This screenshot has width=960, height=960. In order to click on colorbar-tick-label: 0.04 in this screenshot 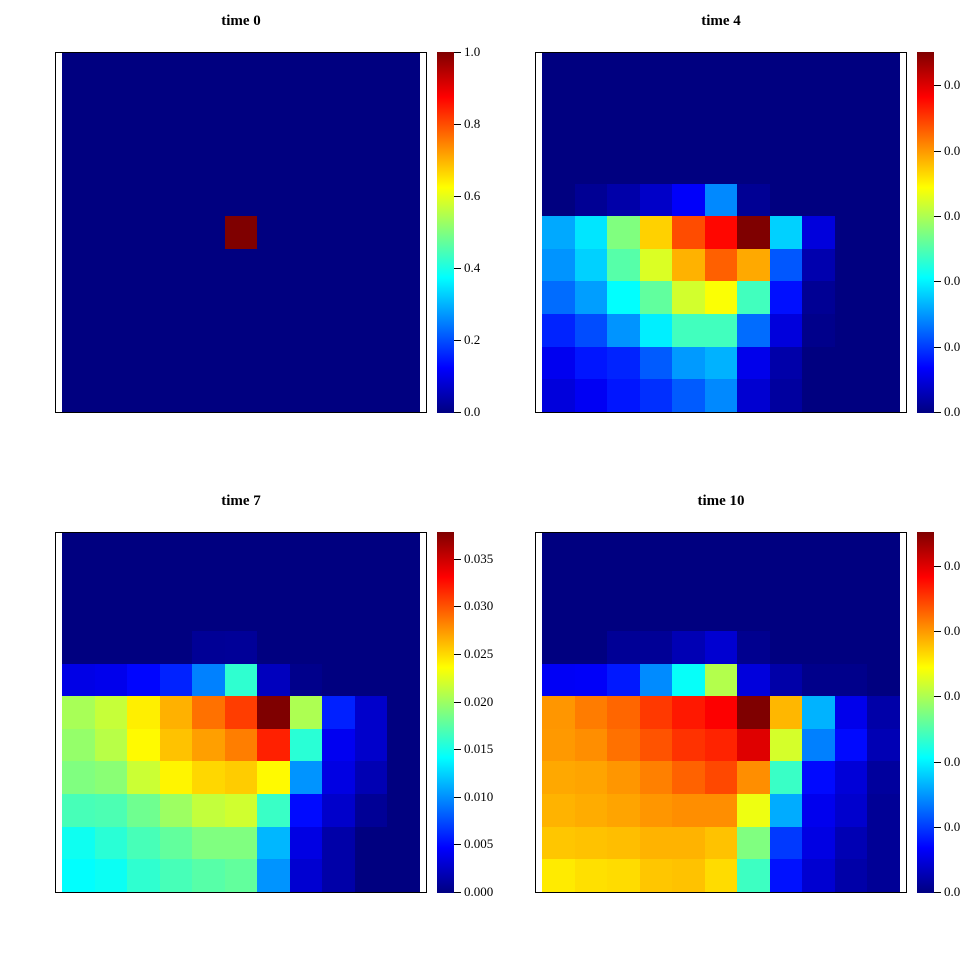, I will do `click(952, 150)`.